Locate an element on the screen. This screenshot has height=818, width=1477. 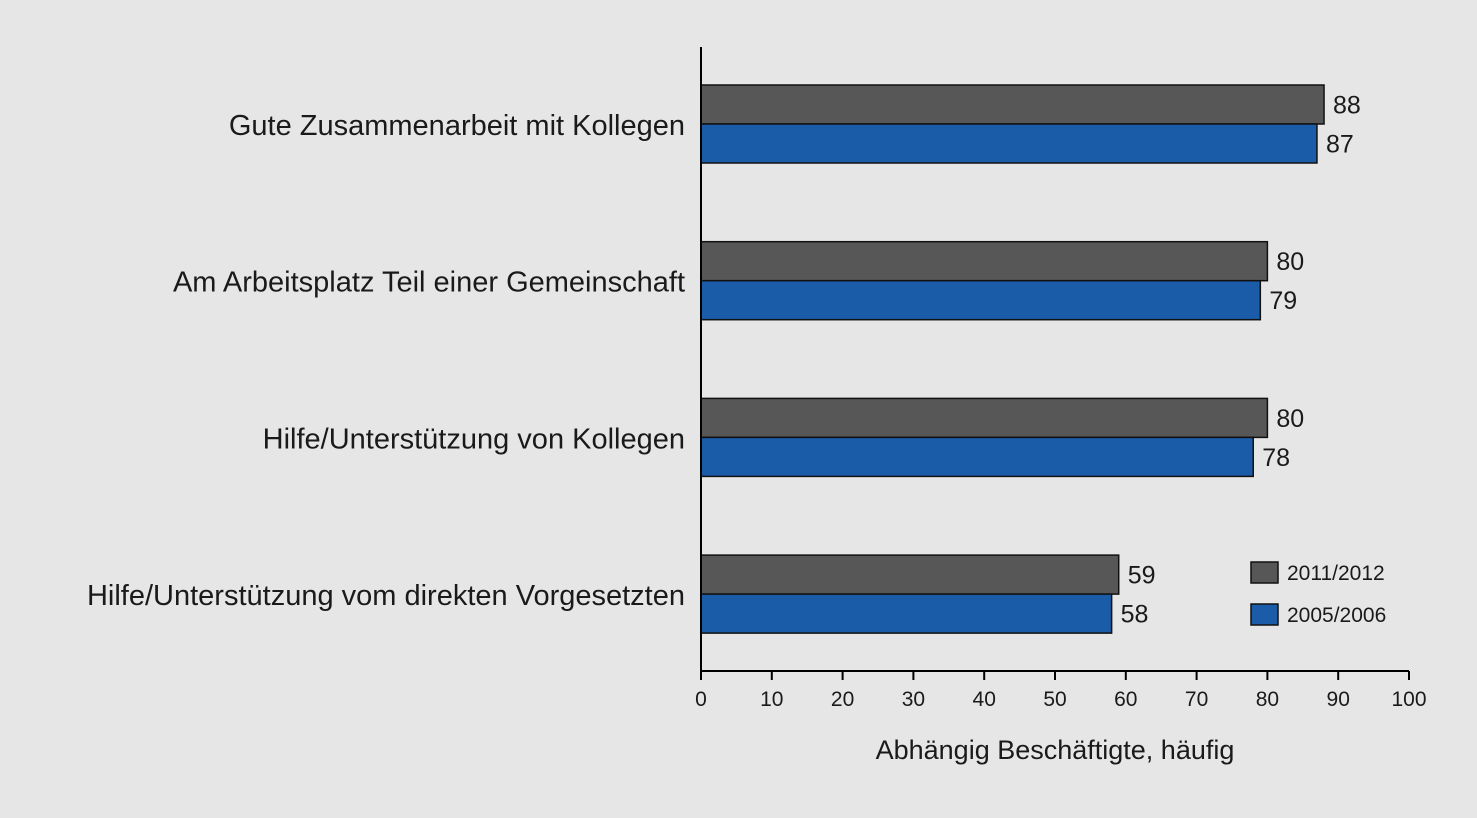
x-tick-label: 60 is located at coordinates (1125, 699).